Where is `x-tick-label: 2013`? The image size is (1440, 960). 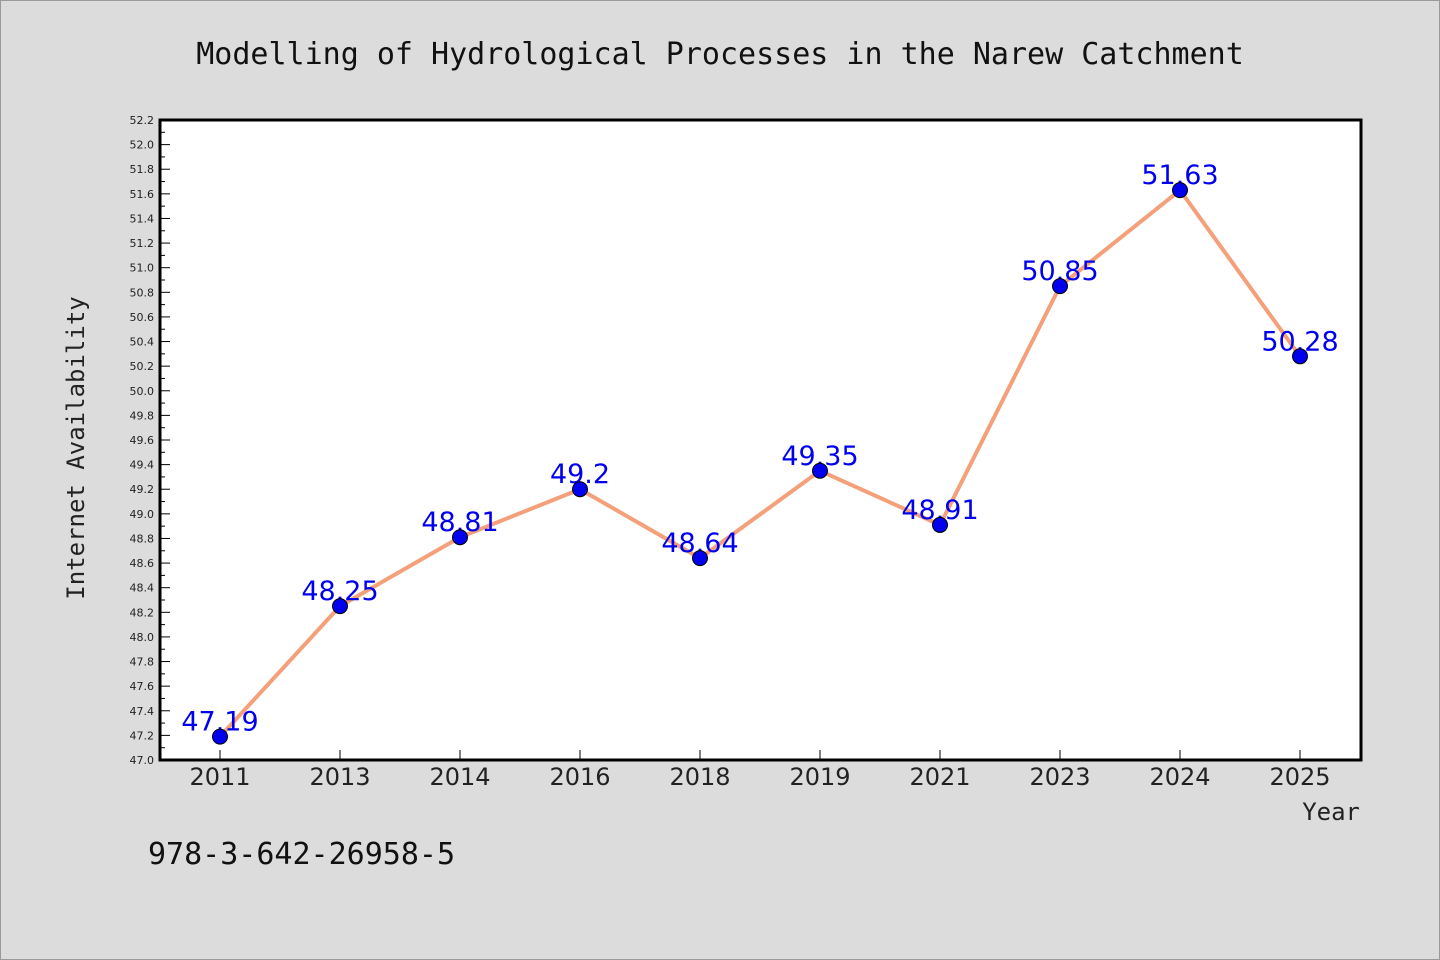 x-tick-label: 2013 is located at coordinates (339, 777).